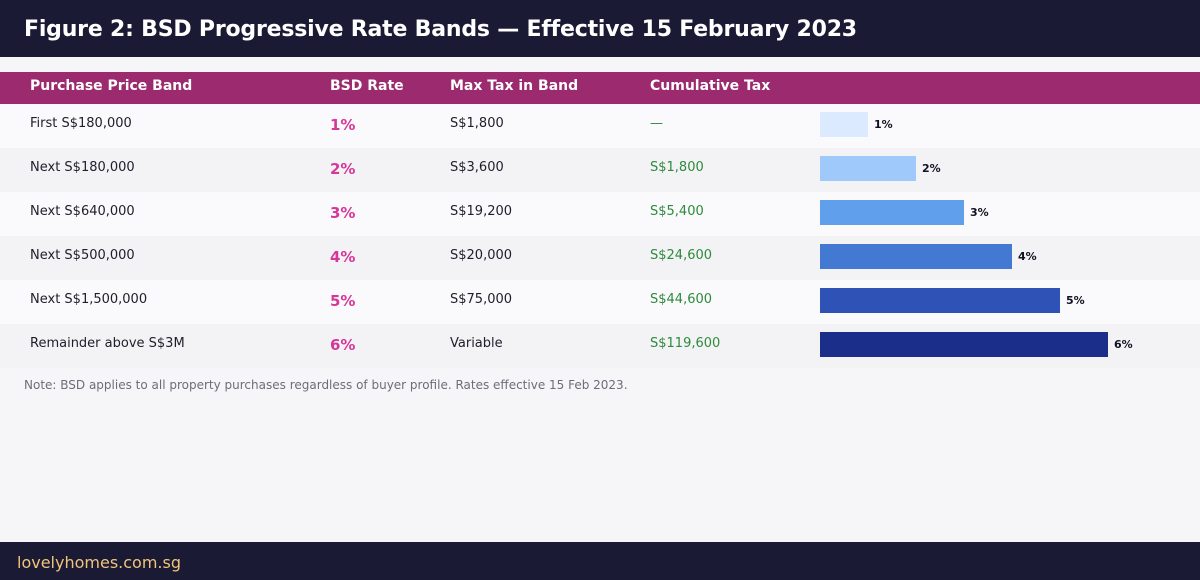 This screenshot has width=1200, height=580. What do you see at coordinates (600, 561) in the screenshot?
I see `footer-bar: lovelyhomes.com.sg` at bounding box center [600, 561].